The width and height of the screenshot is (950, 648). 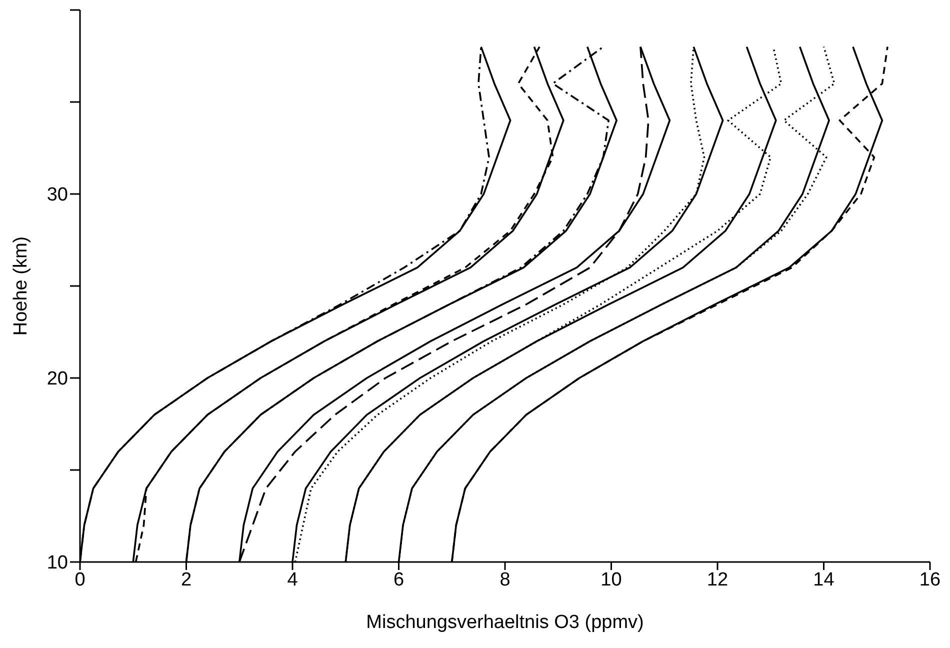 What do you see at coordinates (611, 579) in the screenshot?
I see `x-tick-label: 10` at bounding box center [611, 579].